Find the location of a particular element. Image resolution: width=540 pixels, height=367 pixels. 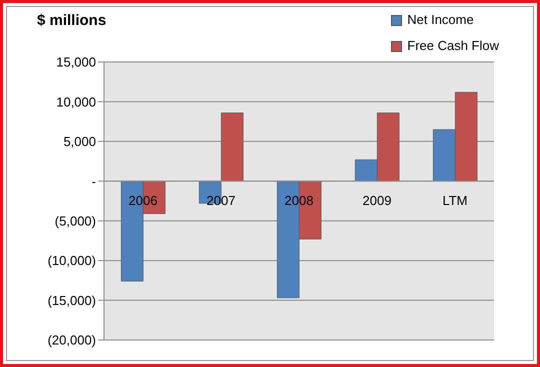

legend-label: Free Cash Flow is located at coordinates (453, 46).